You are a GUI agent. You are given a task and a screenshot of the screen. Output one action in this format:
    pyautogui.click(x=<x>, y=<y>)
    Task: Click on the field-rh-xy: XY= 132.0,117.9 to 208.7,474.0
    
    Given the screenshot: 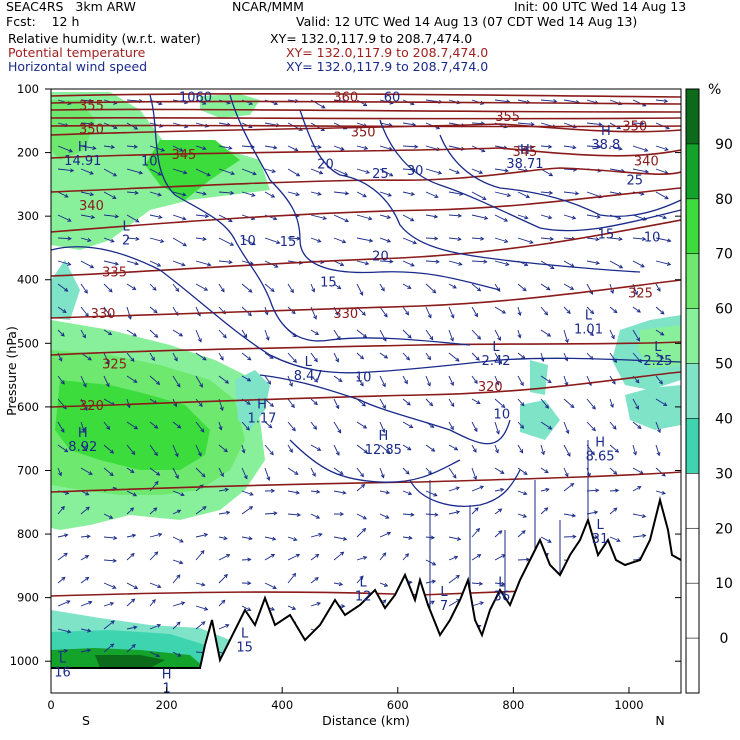 What is the action you would take?
    pyautogui.click(x=371, y=38)
    